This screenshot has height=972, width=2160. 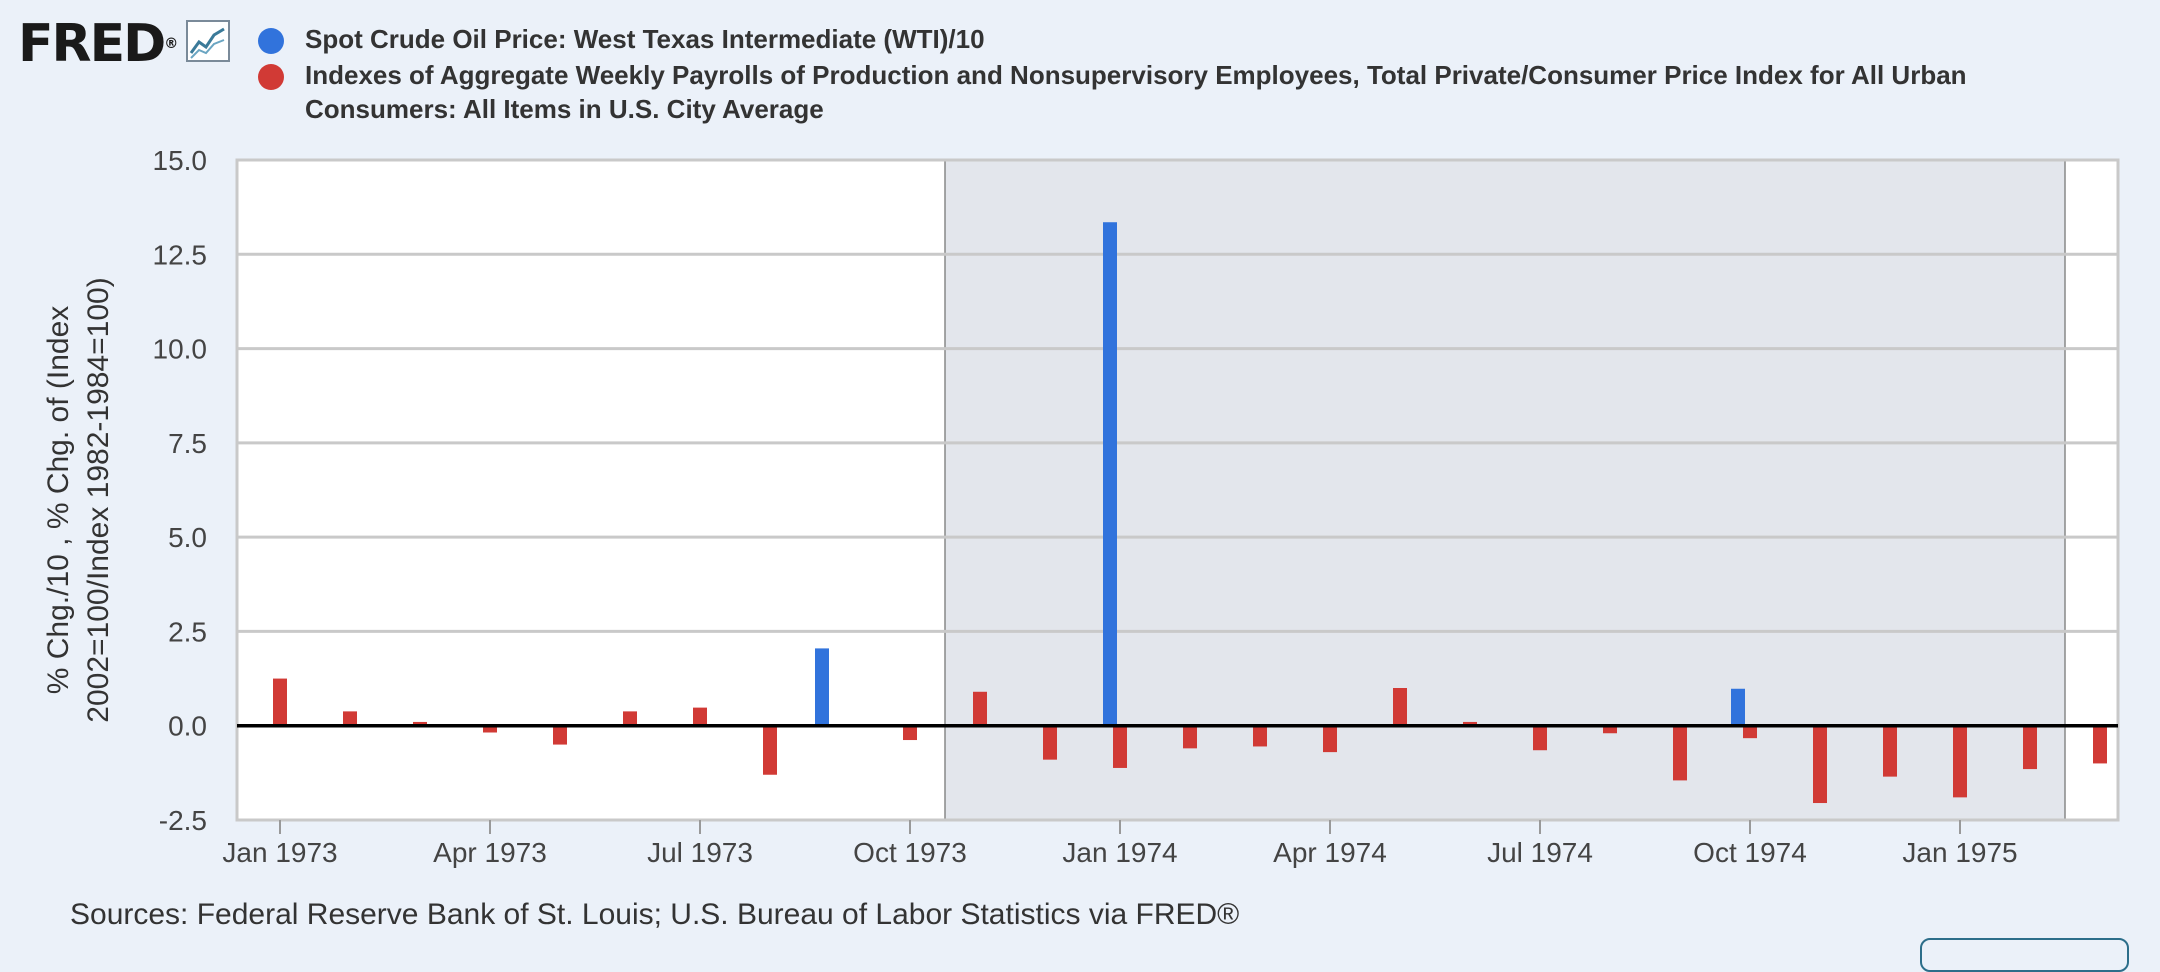 What do you see at coordinates (183, 820) in the screenshot?
I see `y-tick-label: -2.5` at bounding box center [183, 820].